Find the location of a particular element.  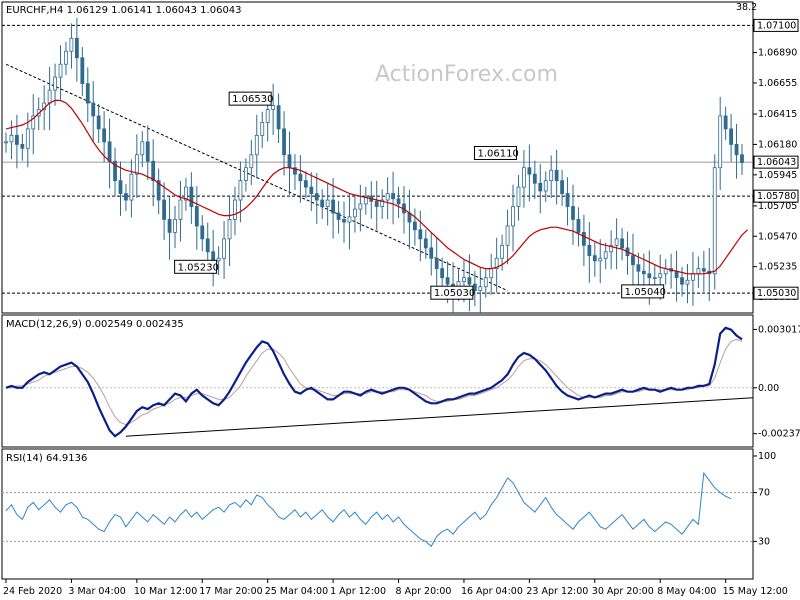

level-tag-label: 1.07100 is located at coordinates (776, 25).